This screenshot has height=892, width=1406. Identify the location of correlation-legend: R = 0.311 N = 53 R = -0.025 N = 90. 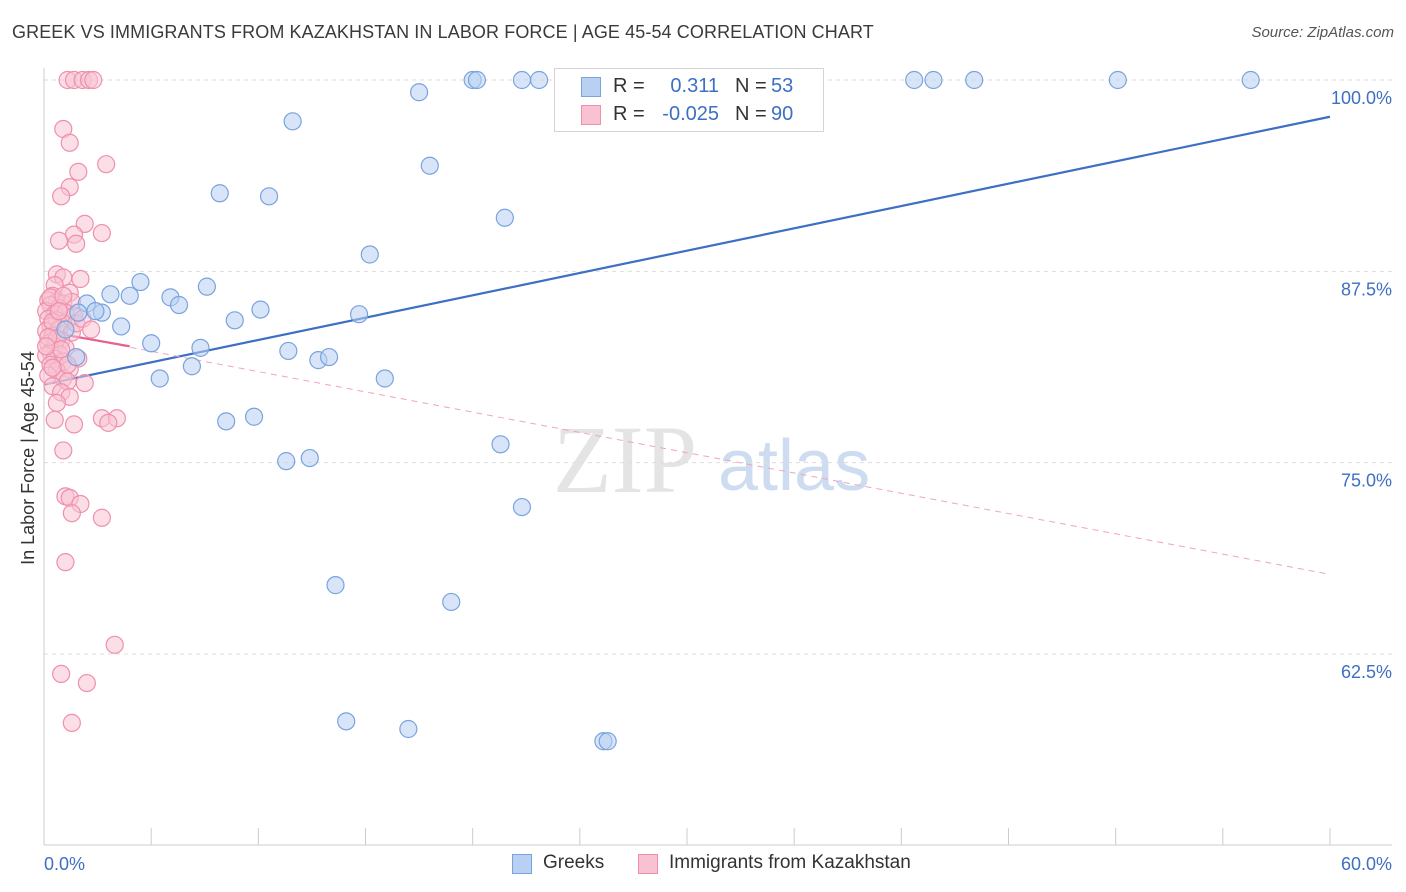
(689, 100).